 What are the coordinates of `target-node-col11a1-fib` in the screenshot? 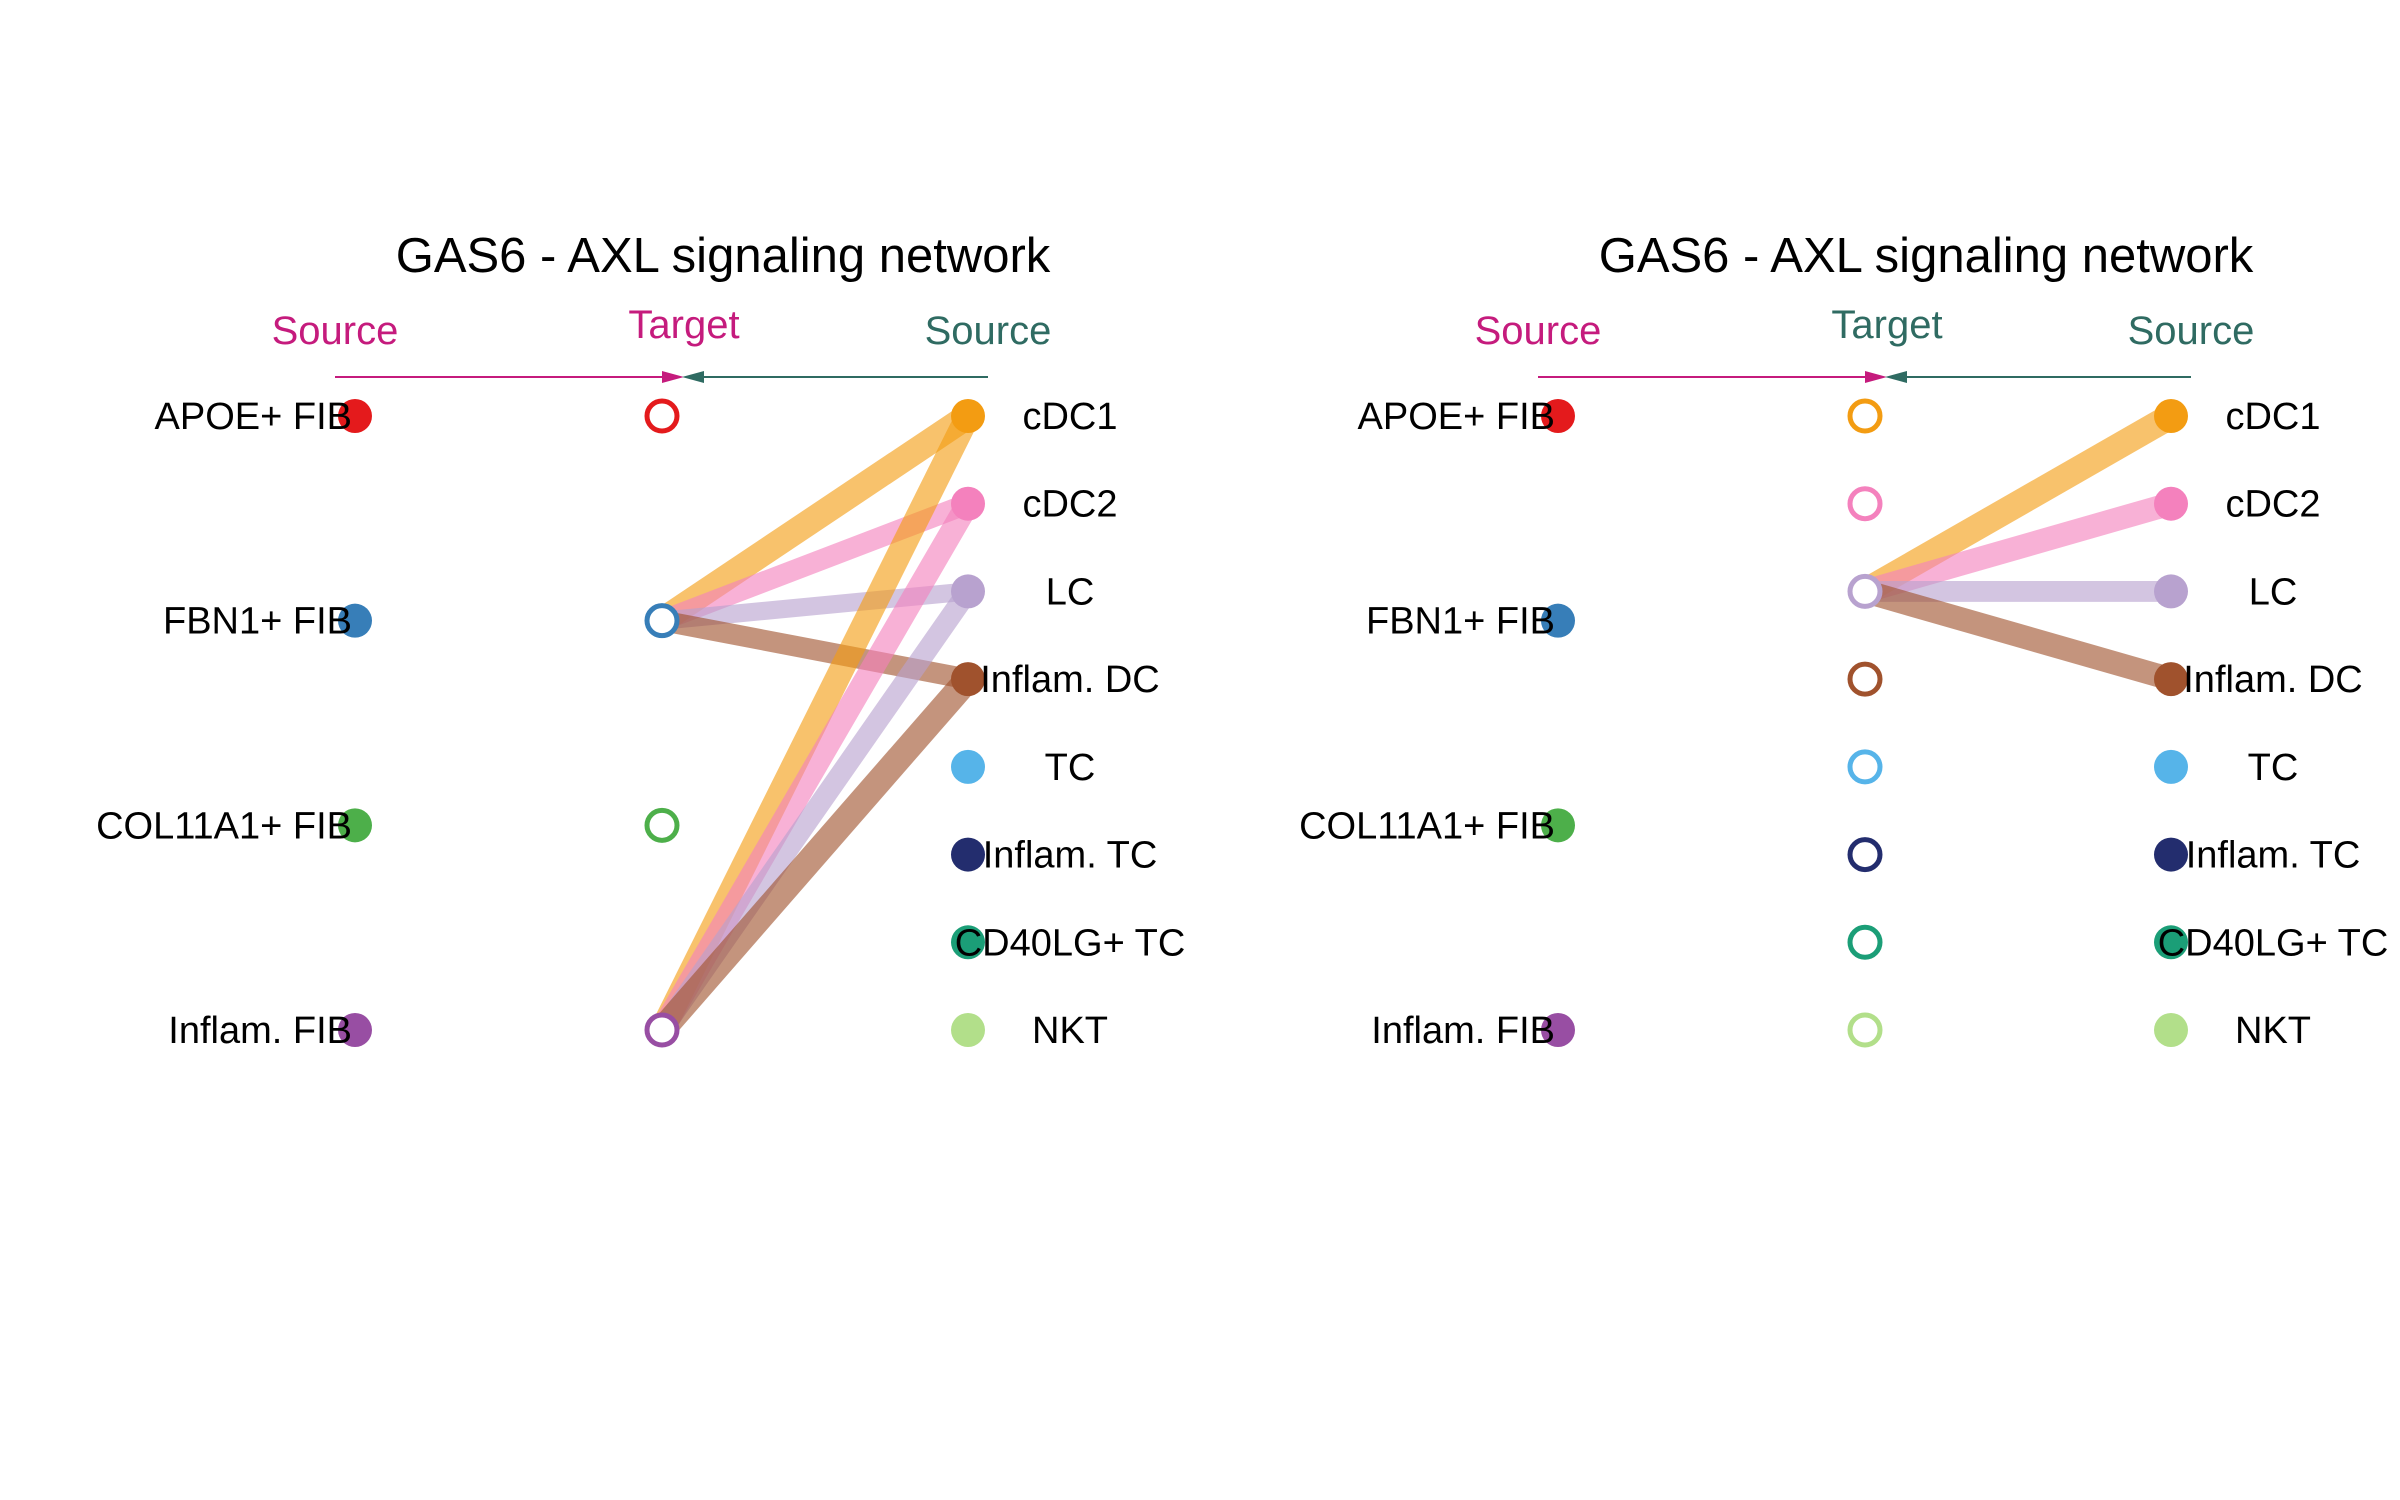 It's located at (662, 825).